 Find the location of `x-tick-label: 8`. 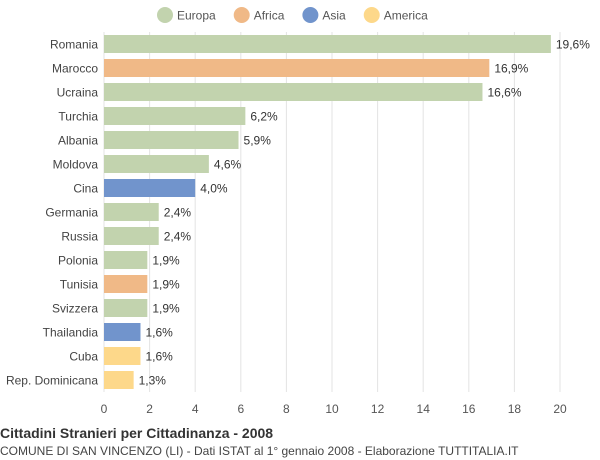

x-tick-label: 8 is located at coordinates (286, 409).